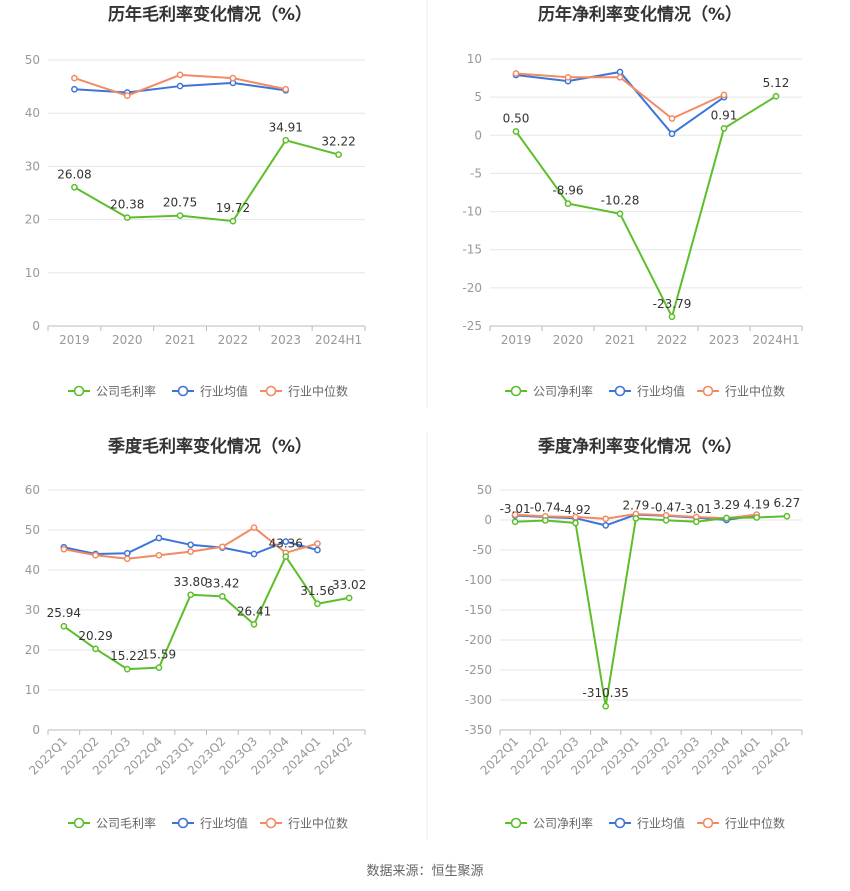 The image size is (850, 891). What do you see at coordinates (672, 304) in the screenshot?
I see `data-label: -23.79` at bounding box center [672, 304].